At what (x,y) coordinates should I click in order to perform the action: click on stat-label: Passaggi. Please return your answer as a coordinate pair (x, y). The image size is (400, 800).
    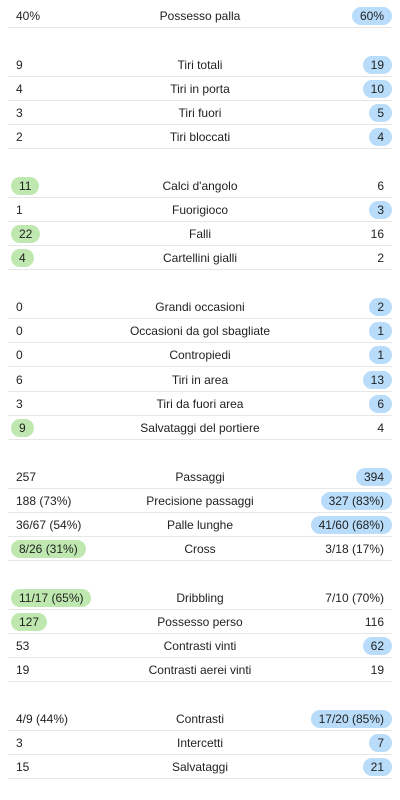
    Looking at the image, I should click on (200, 476).